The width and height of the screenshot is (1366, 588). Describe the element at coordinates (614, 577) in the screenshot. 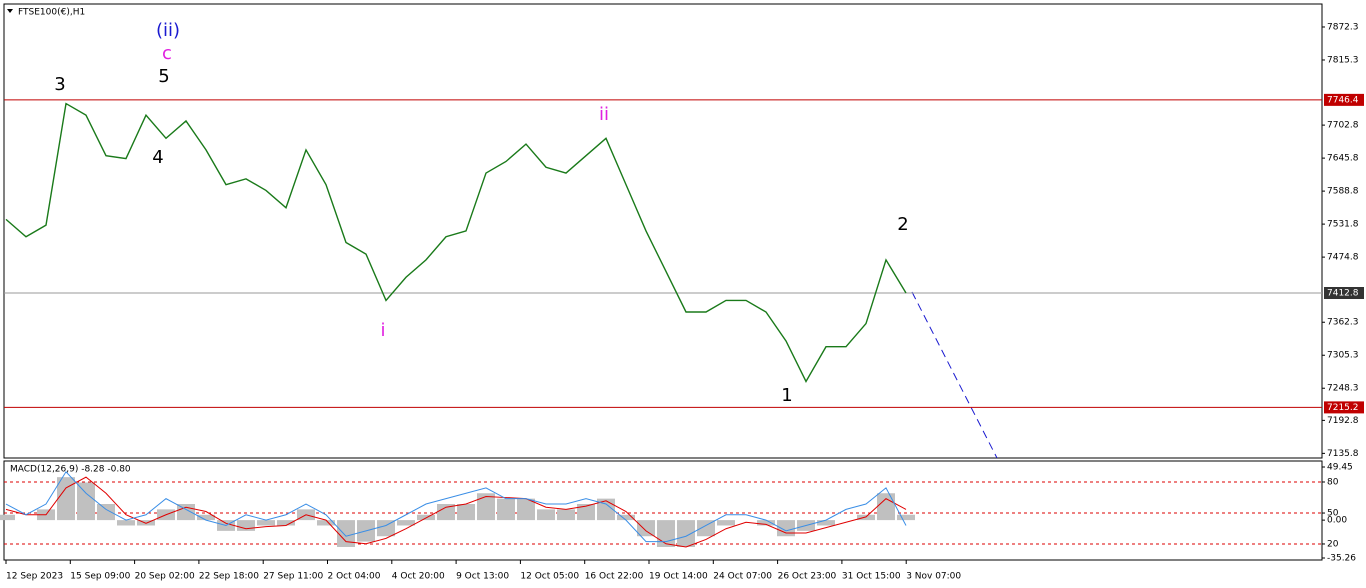

I see `x-tick-label: 16 Oct 22:00` at that location.